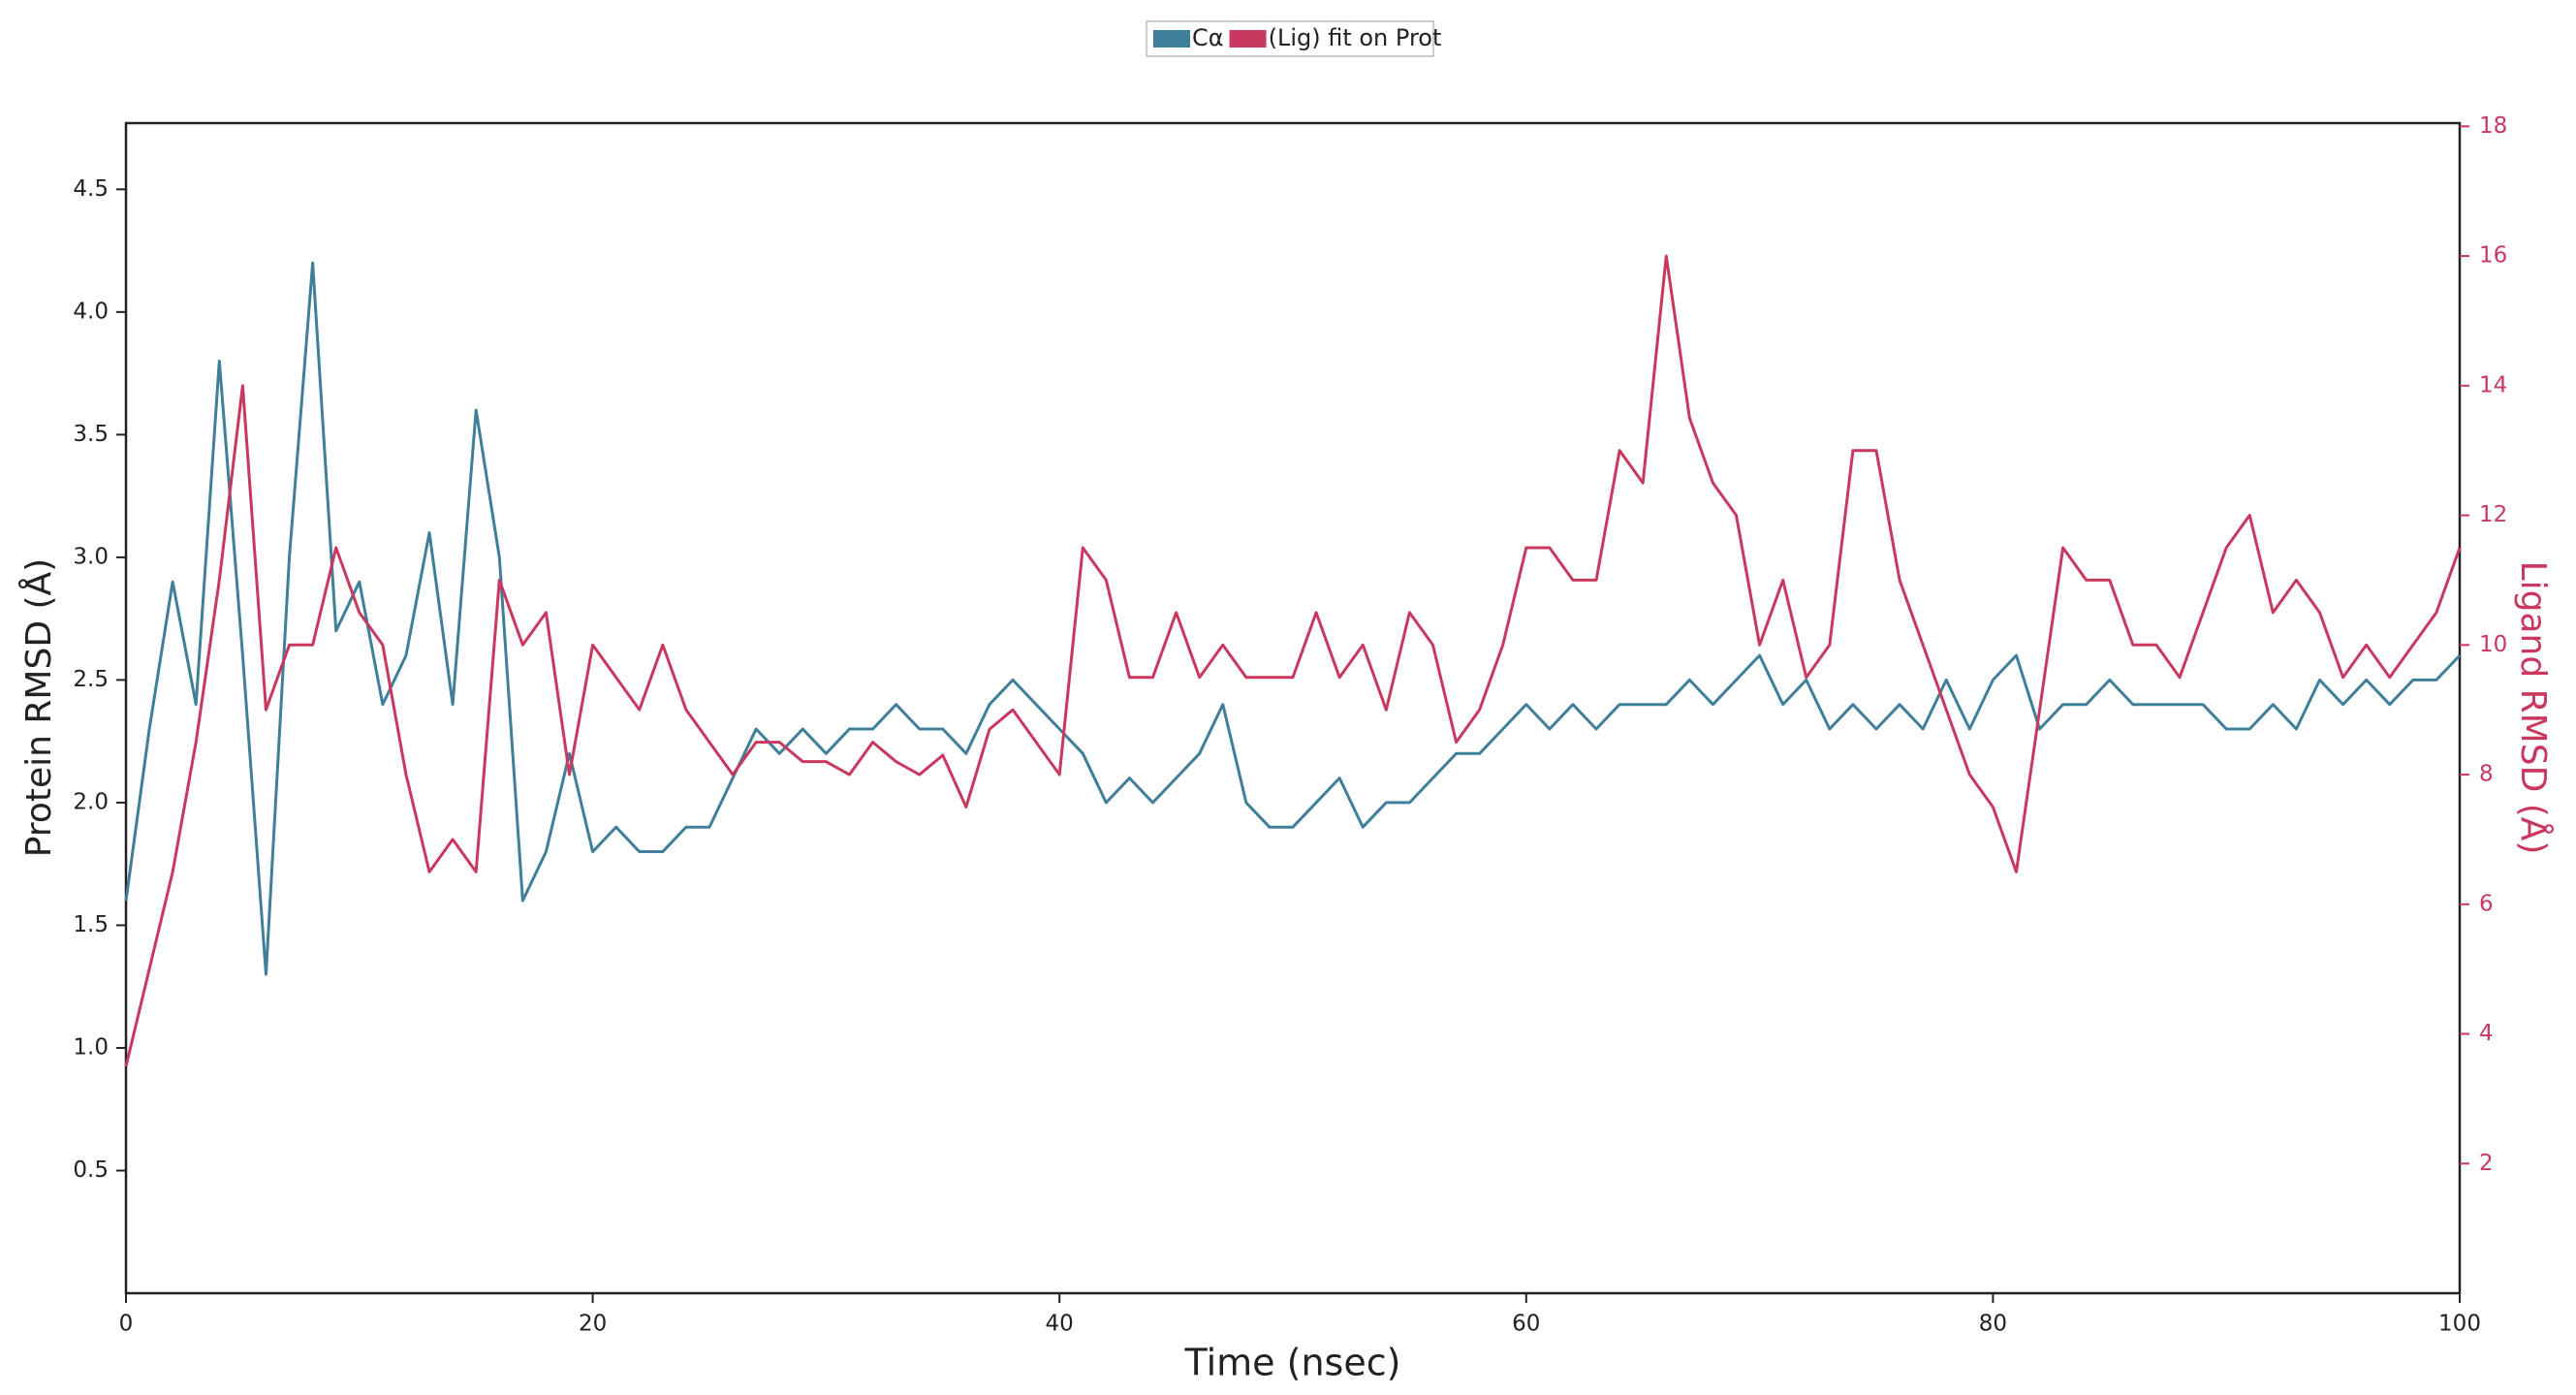 This screenshot has width=2576, height=1395. What do you see at coordinates (91, 311) in the screenshot?
I see `y-tick-label: 4.0` at bounding box center [91, 311].